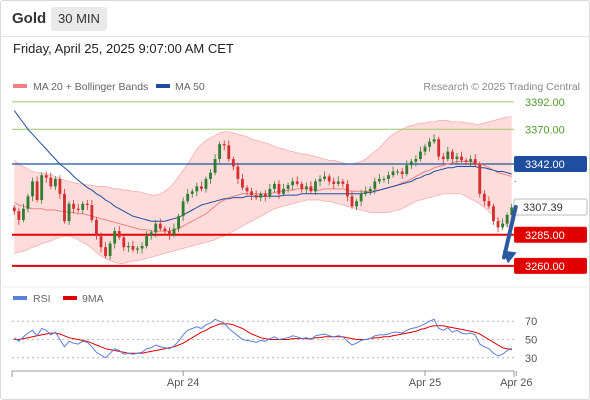  I want to click on timeframe-button: 30 MIN, so click(79, 19).